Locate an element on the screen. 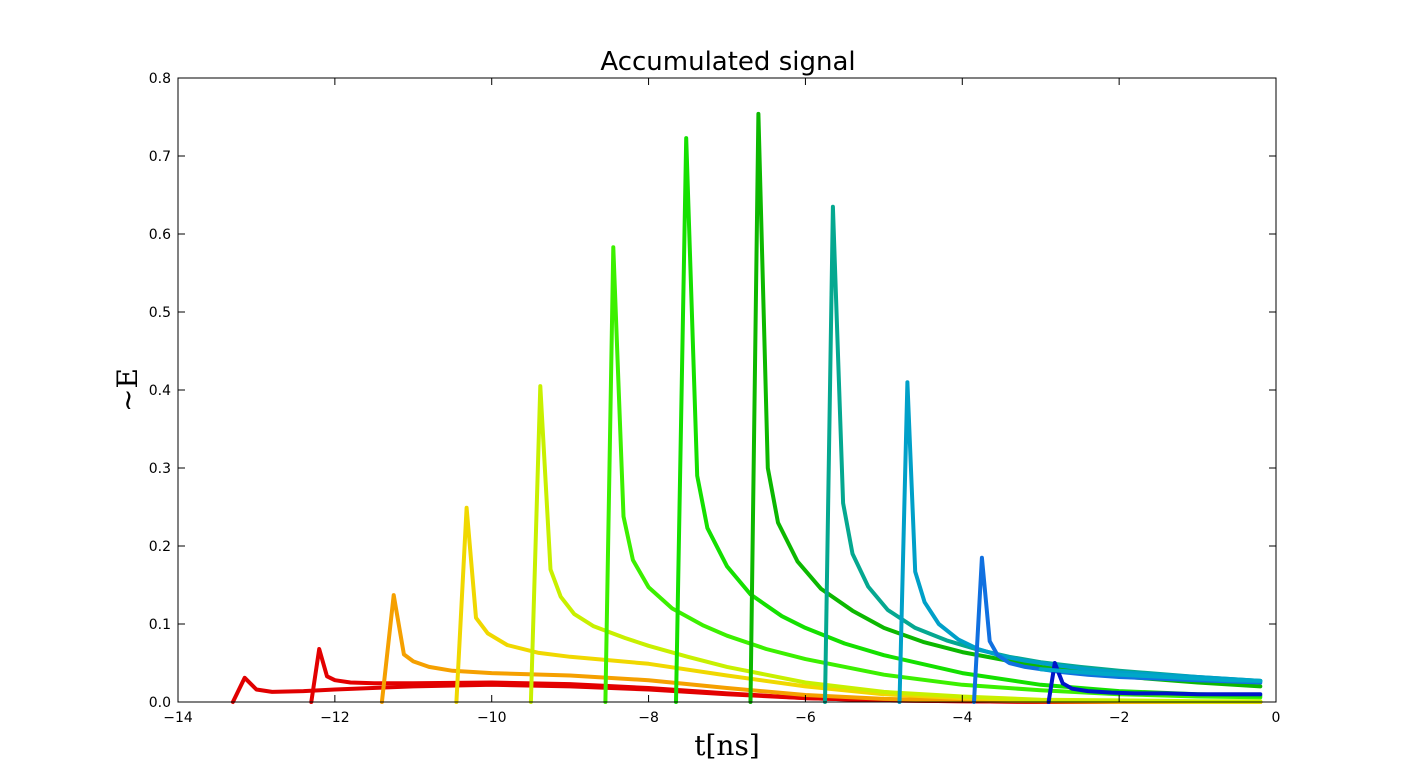 This screenshot has width=1418, height=780. x-tick-label: −4 is located at coordinates (962, 718).